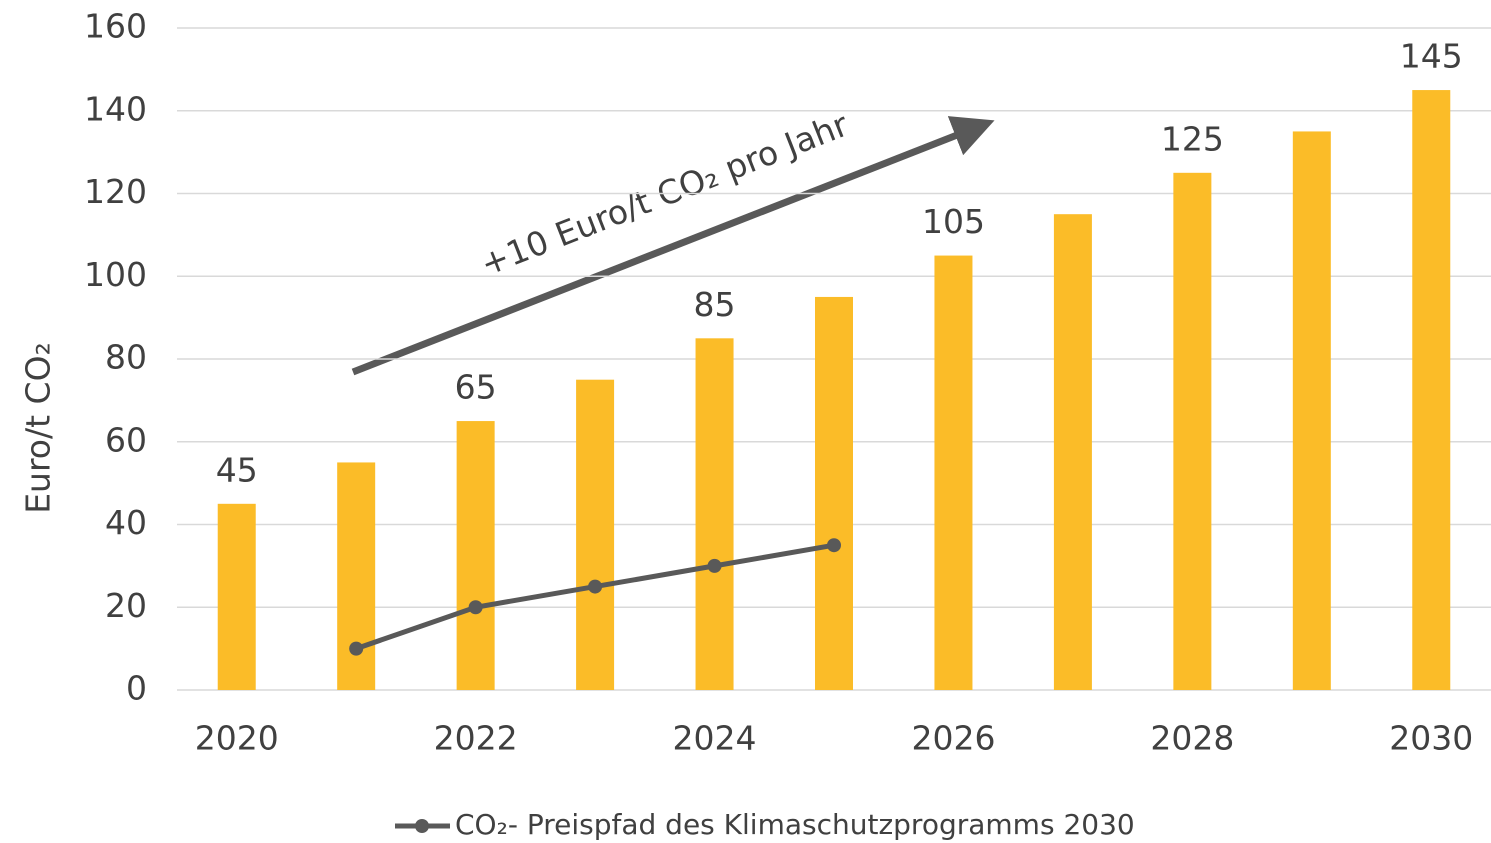 The height and width of the screenshot is (843, 1491). Describe the element at coordinates (115, 108) in the screenshot. I see `y-tick-label: 140` at that location.